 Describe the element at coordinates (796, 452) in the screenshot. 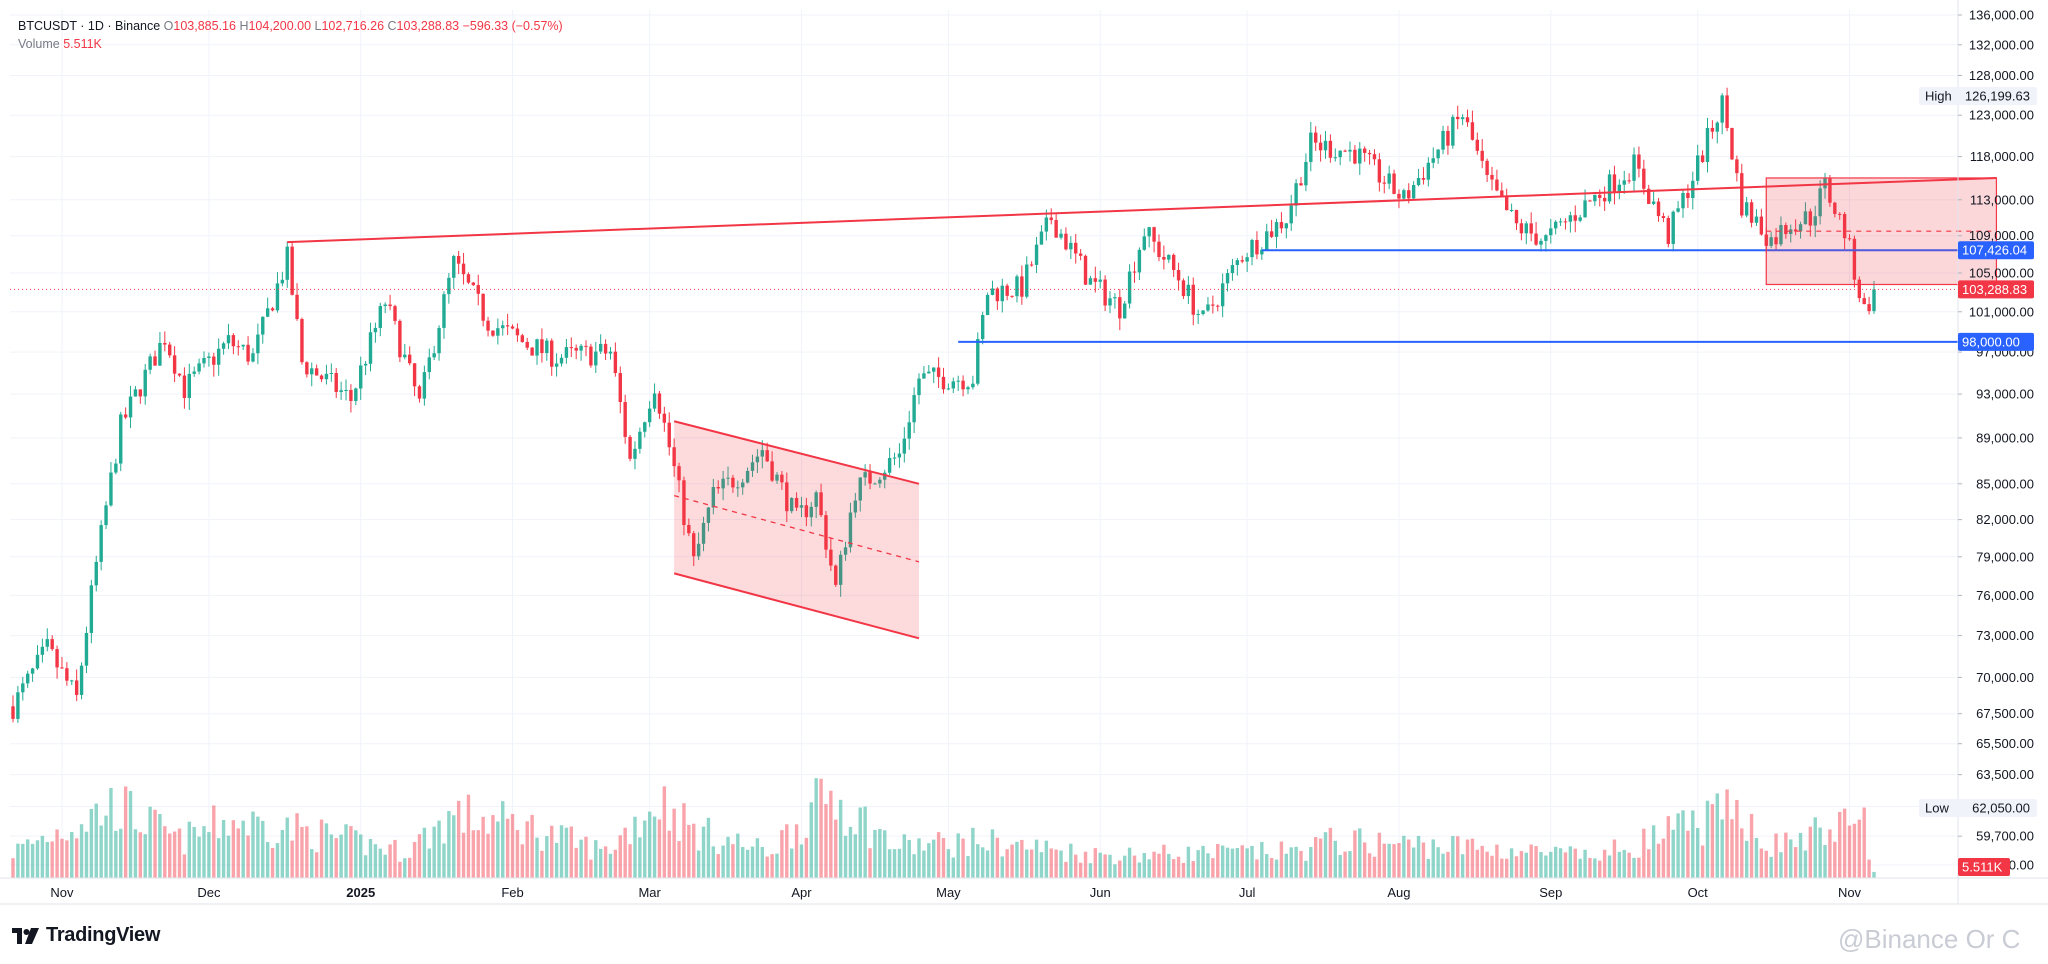

I see `channel-upper-line` at that location.